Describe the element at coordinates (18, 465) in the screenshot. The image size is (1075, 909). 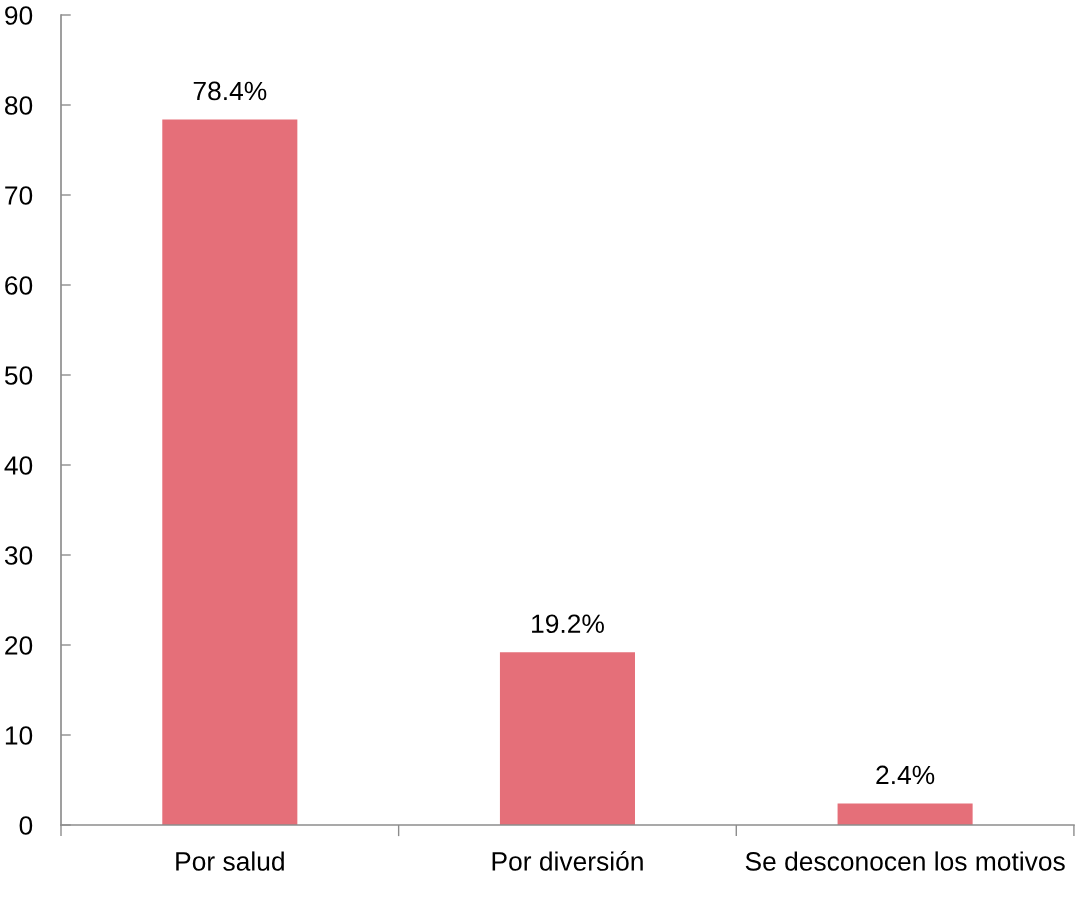
I see `y-tick-label: 40` at that location.